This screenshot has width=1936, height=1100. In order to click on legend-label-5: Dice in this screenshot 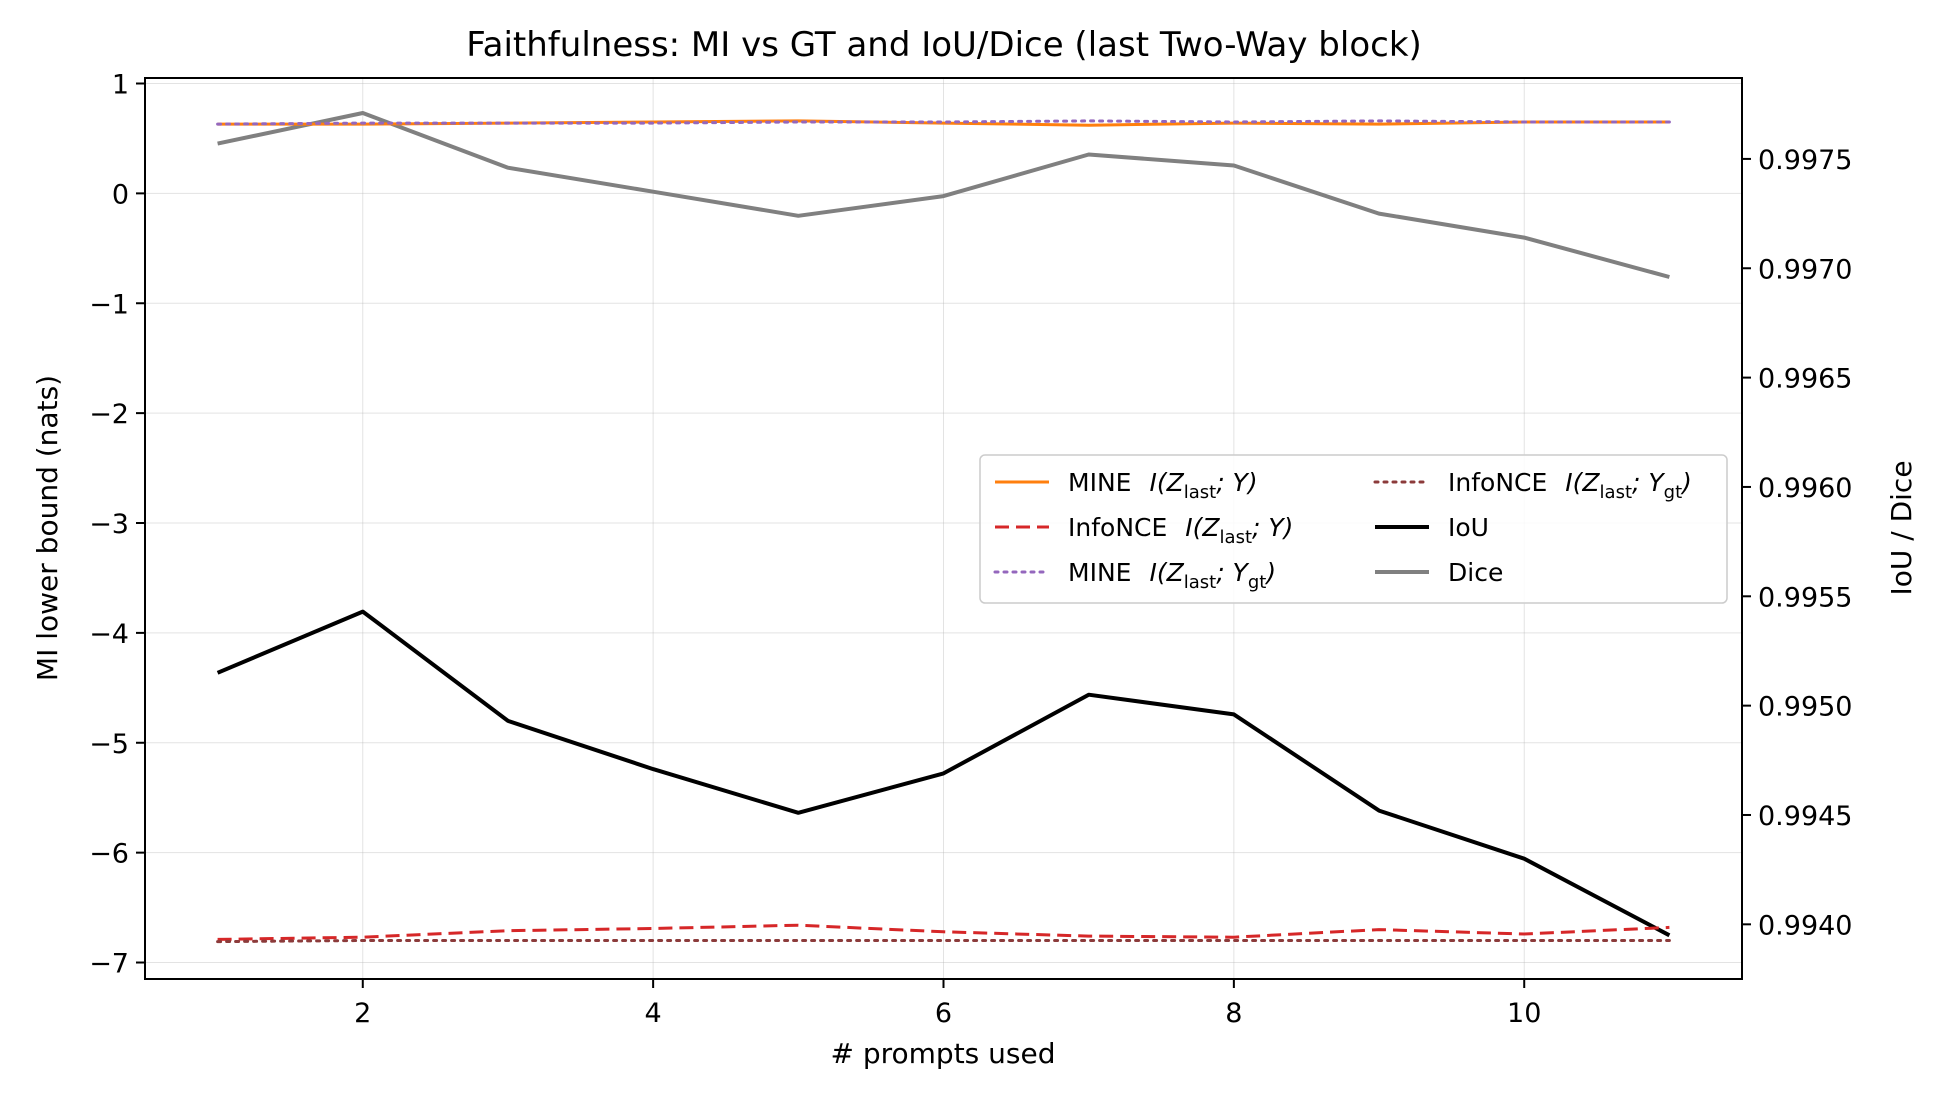, I will do `click(1475, 572)`.